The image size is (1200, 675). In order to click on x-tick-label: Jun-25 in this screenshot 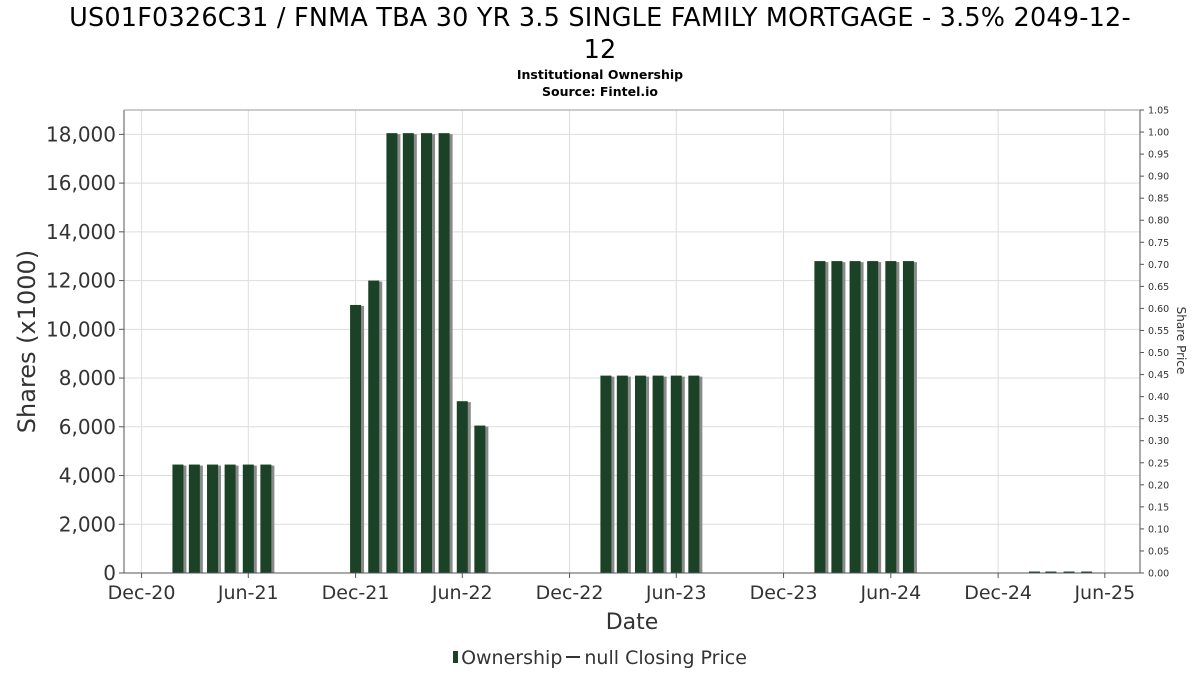, I will do `click(1104, 593)`.